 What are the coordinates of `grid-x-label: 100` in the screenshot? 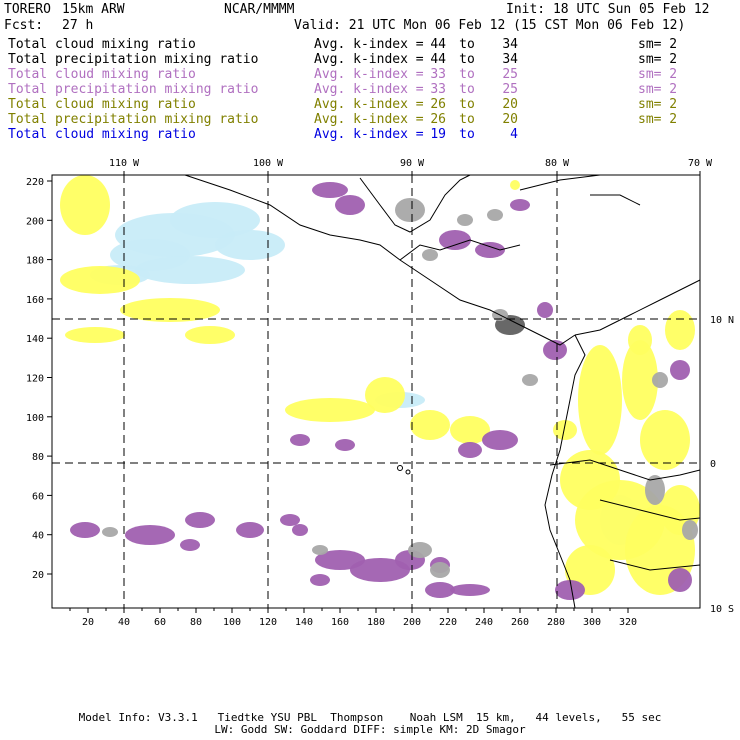 It's located at (232, 622).